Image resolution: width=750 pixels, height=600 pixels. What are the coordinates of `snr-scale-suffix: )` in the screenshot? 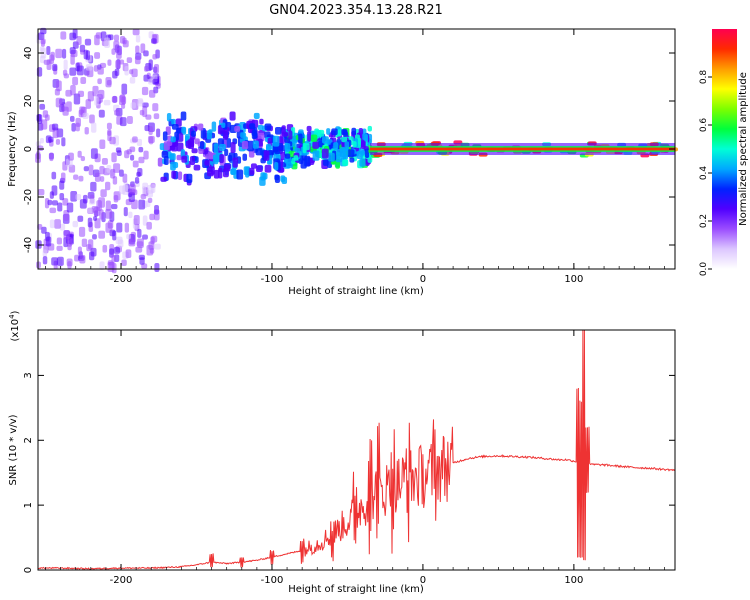 It's located at (15, 312).